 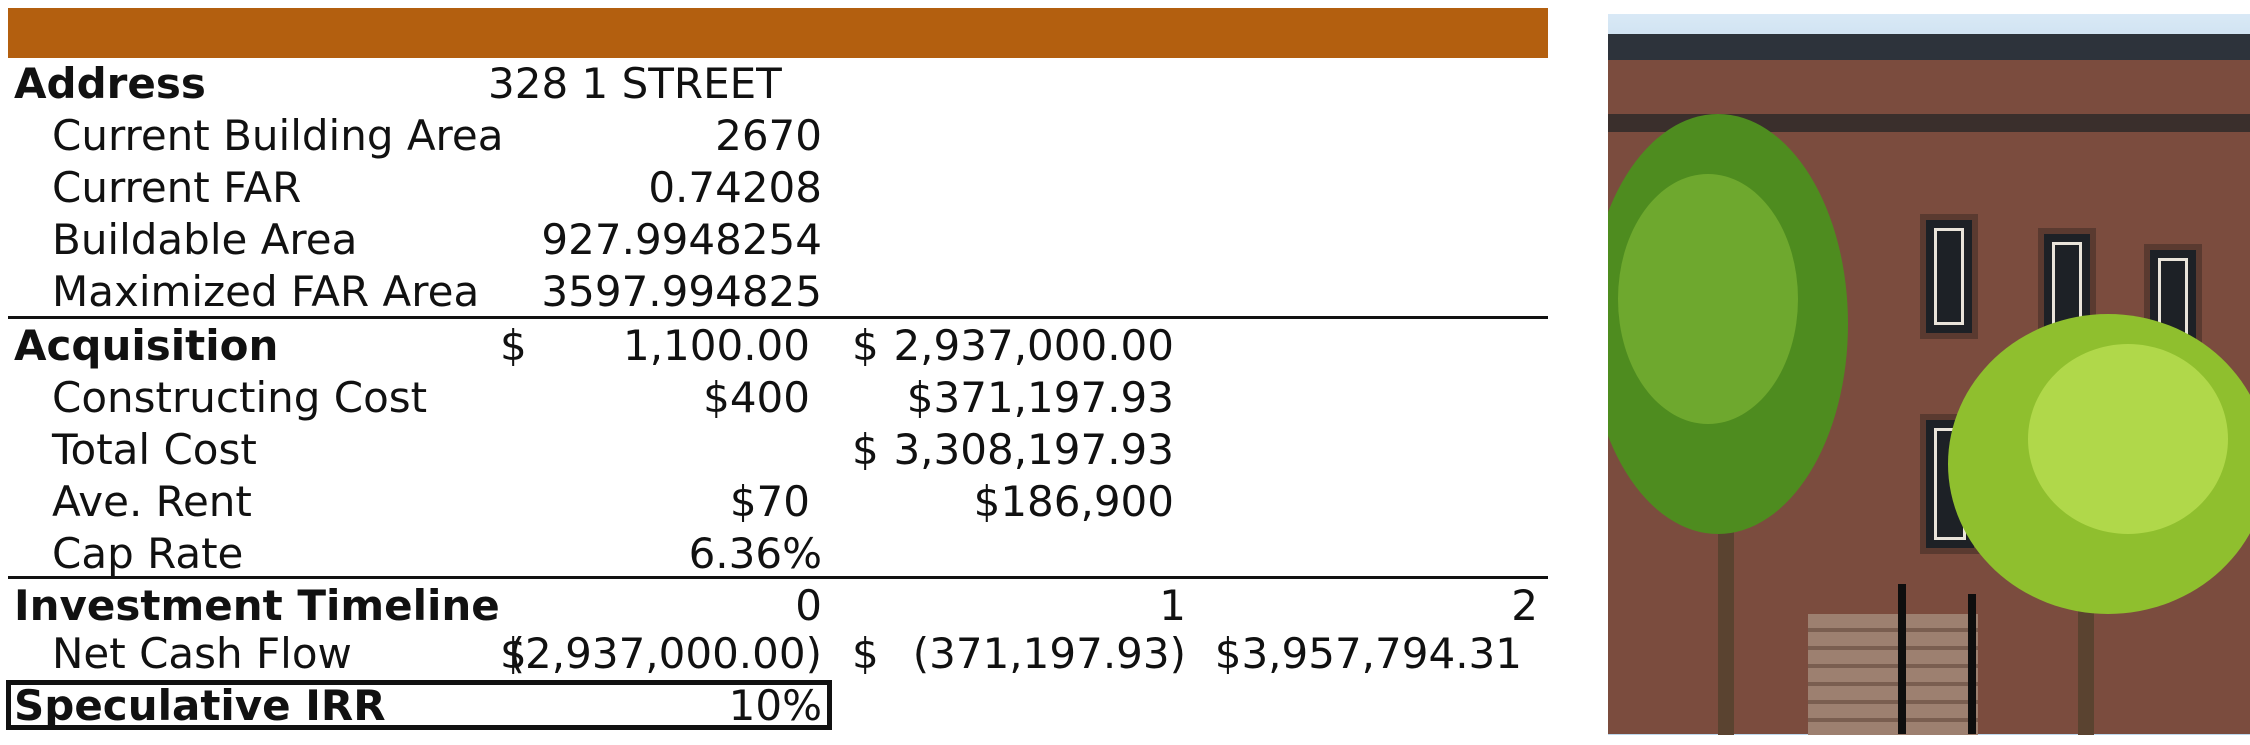 What do you see at coordinates (635, 83) in the screenshot?
I see `address-value: 328 1 STREET` at bounding box center [635, 83].